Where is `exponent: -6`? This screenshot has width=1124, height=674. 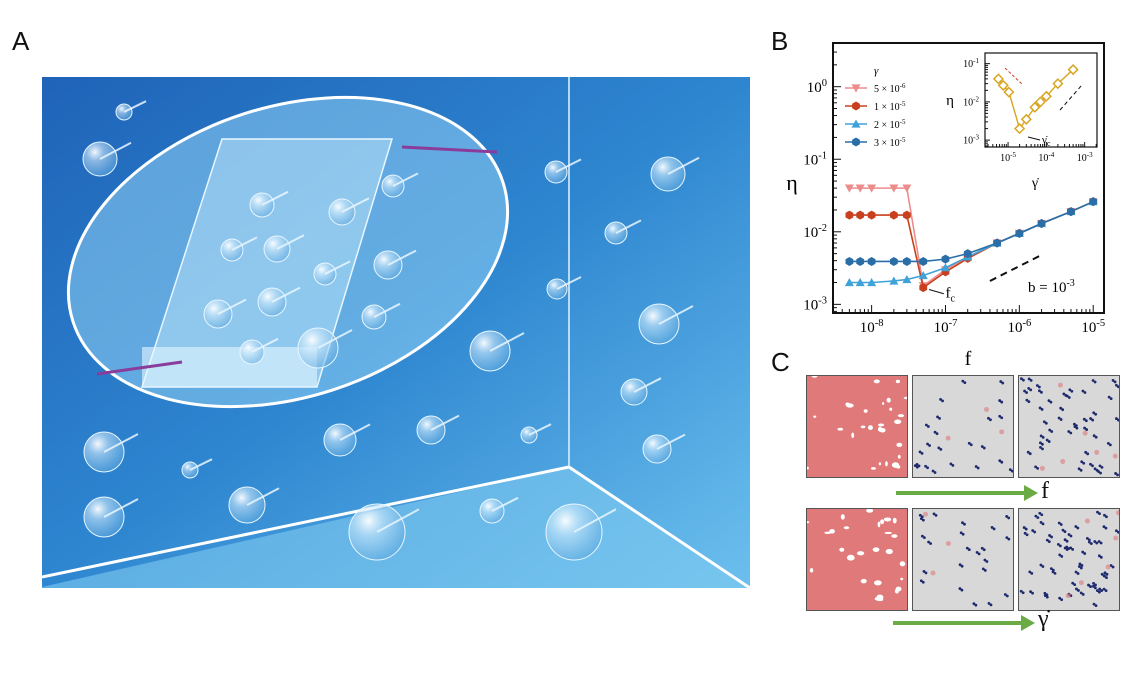 exponent: -6 is located at coordinates (1026, 323).